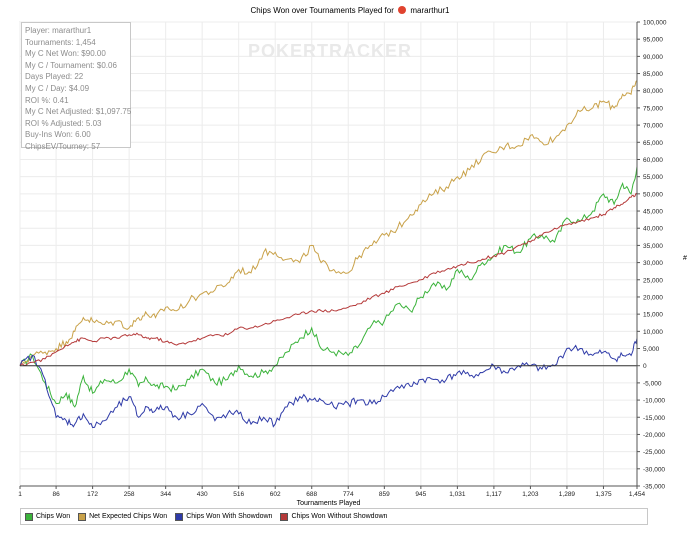  I want to click on x-tick-label: 1,117, so click(494, 494).